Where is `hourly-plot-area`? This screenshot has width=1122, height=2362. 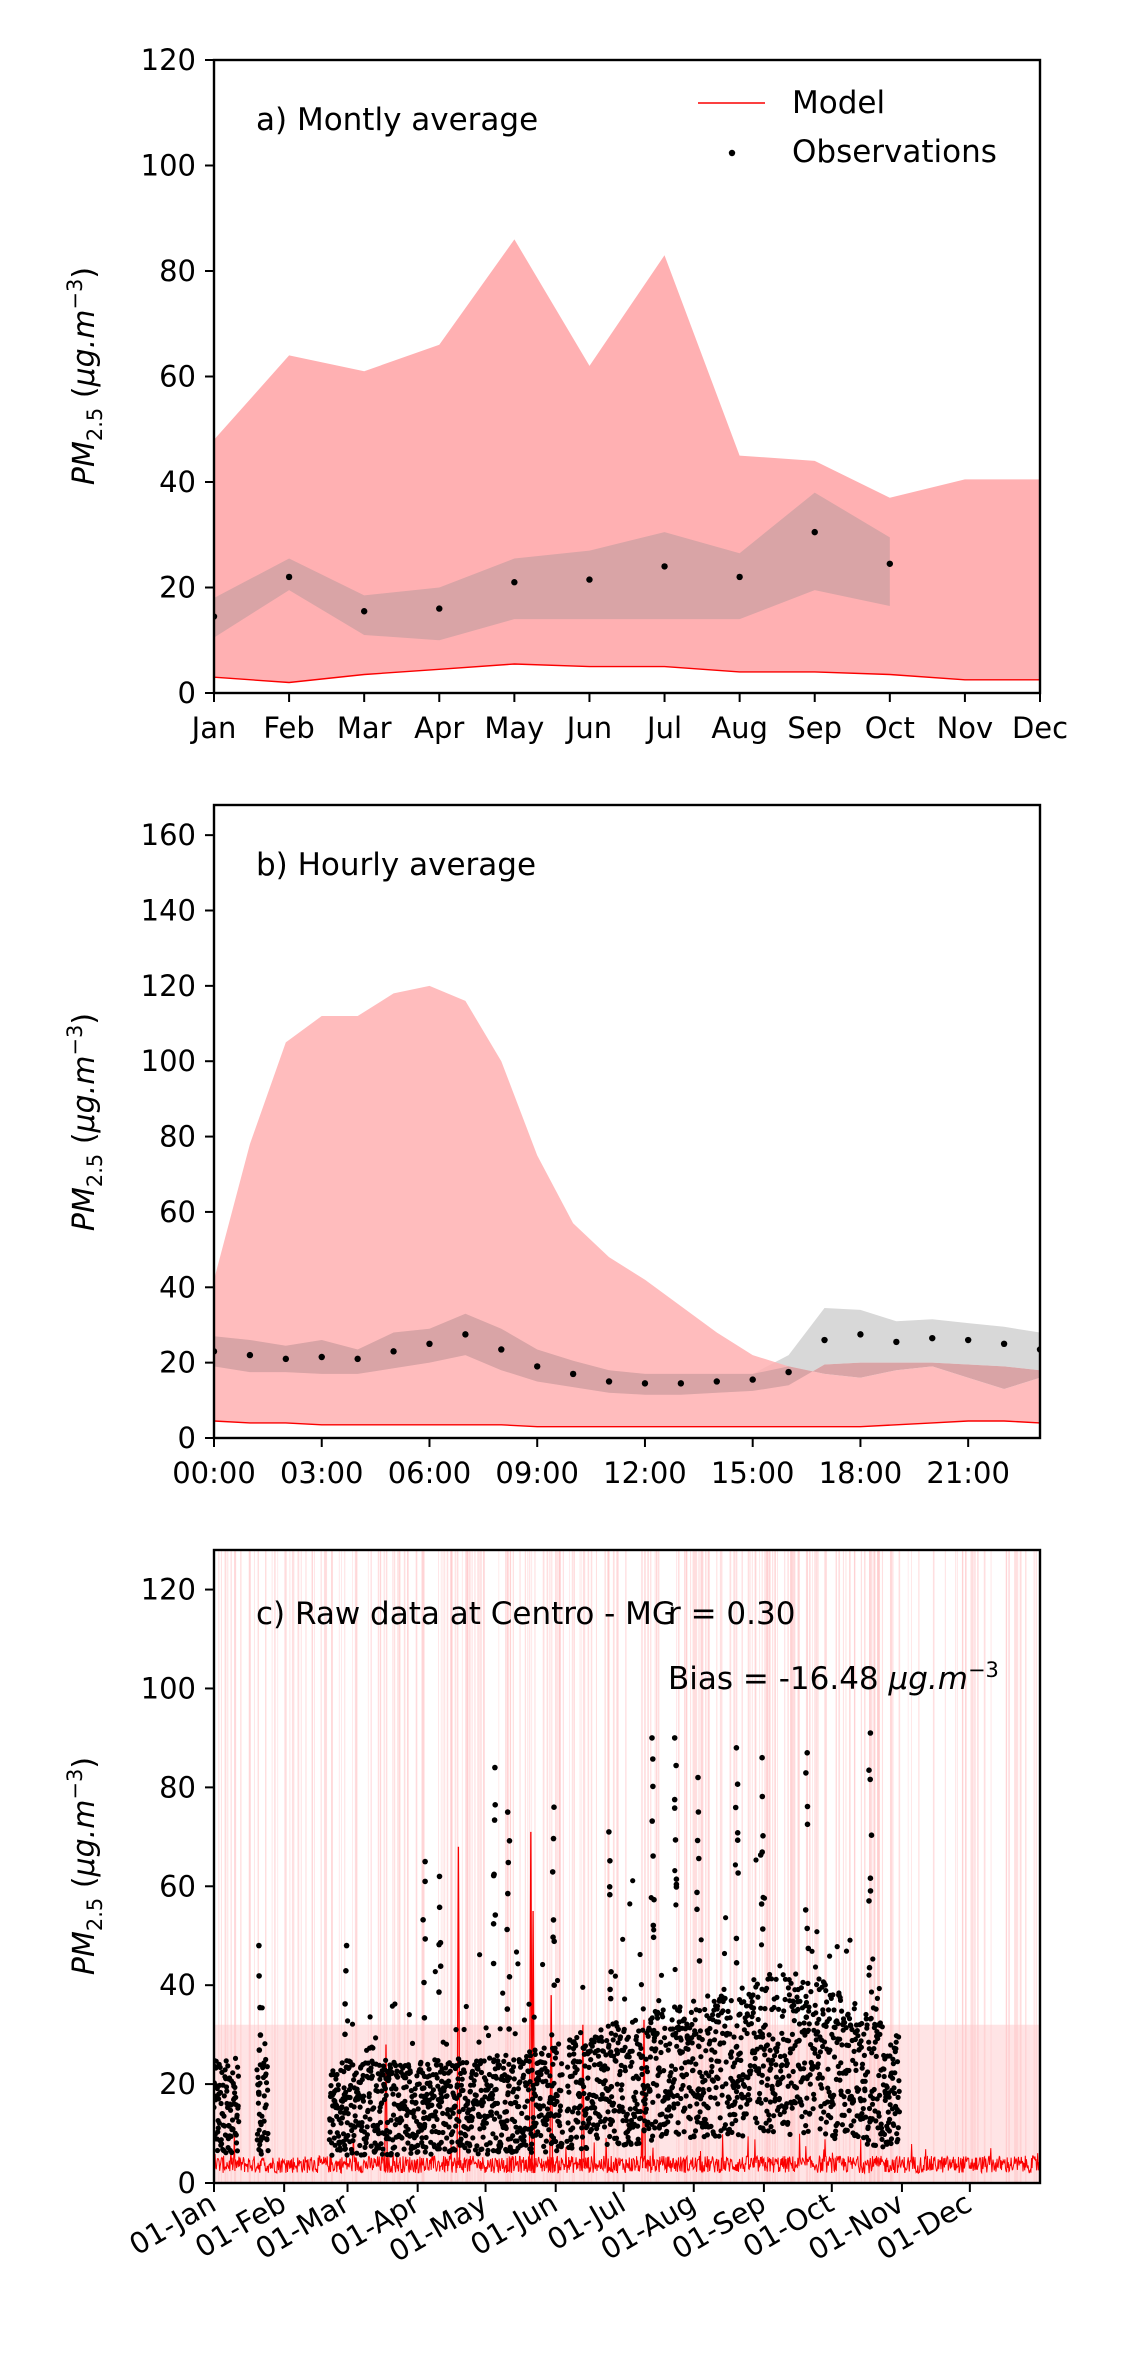
hourly-plot-area is located at coordinates (627, 1206).